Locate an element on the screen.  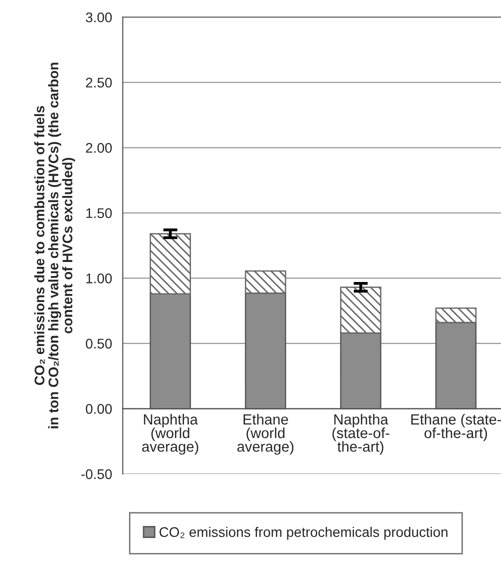
y-tick-label: 2.00 is located at coordinates (99, 147).